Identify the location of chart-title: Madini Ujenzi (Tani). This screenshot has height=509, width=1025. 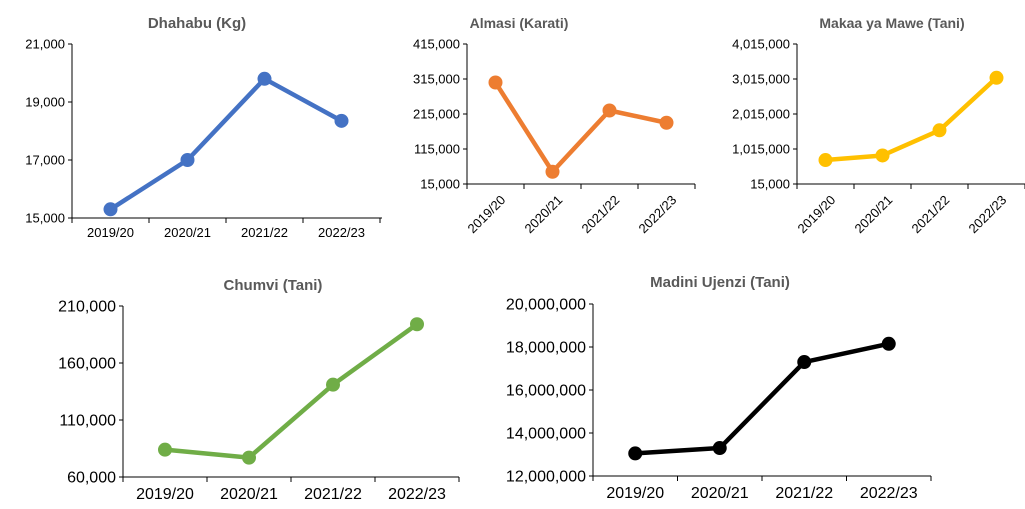
(720, 282).